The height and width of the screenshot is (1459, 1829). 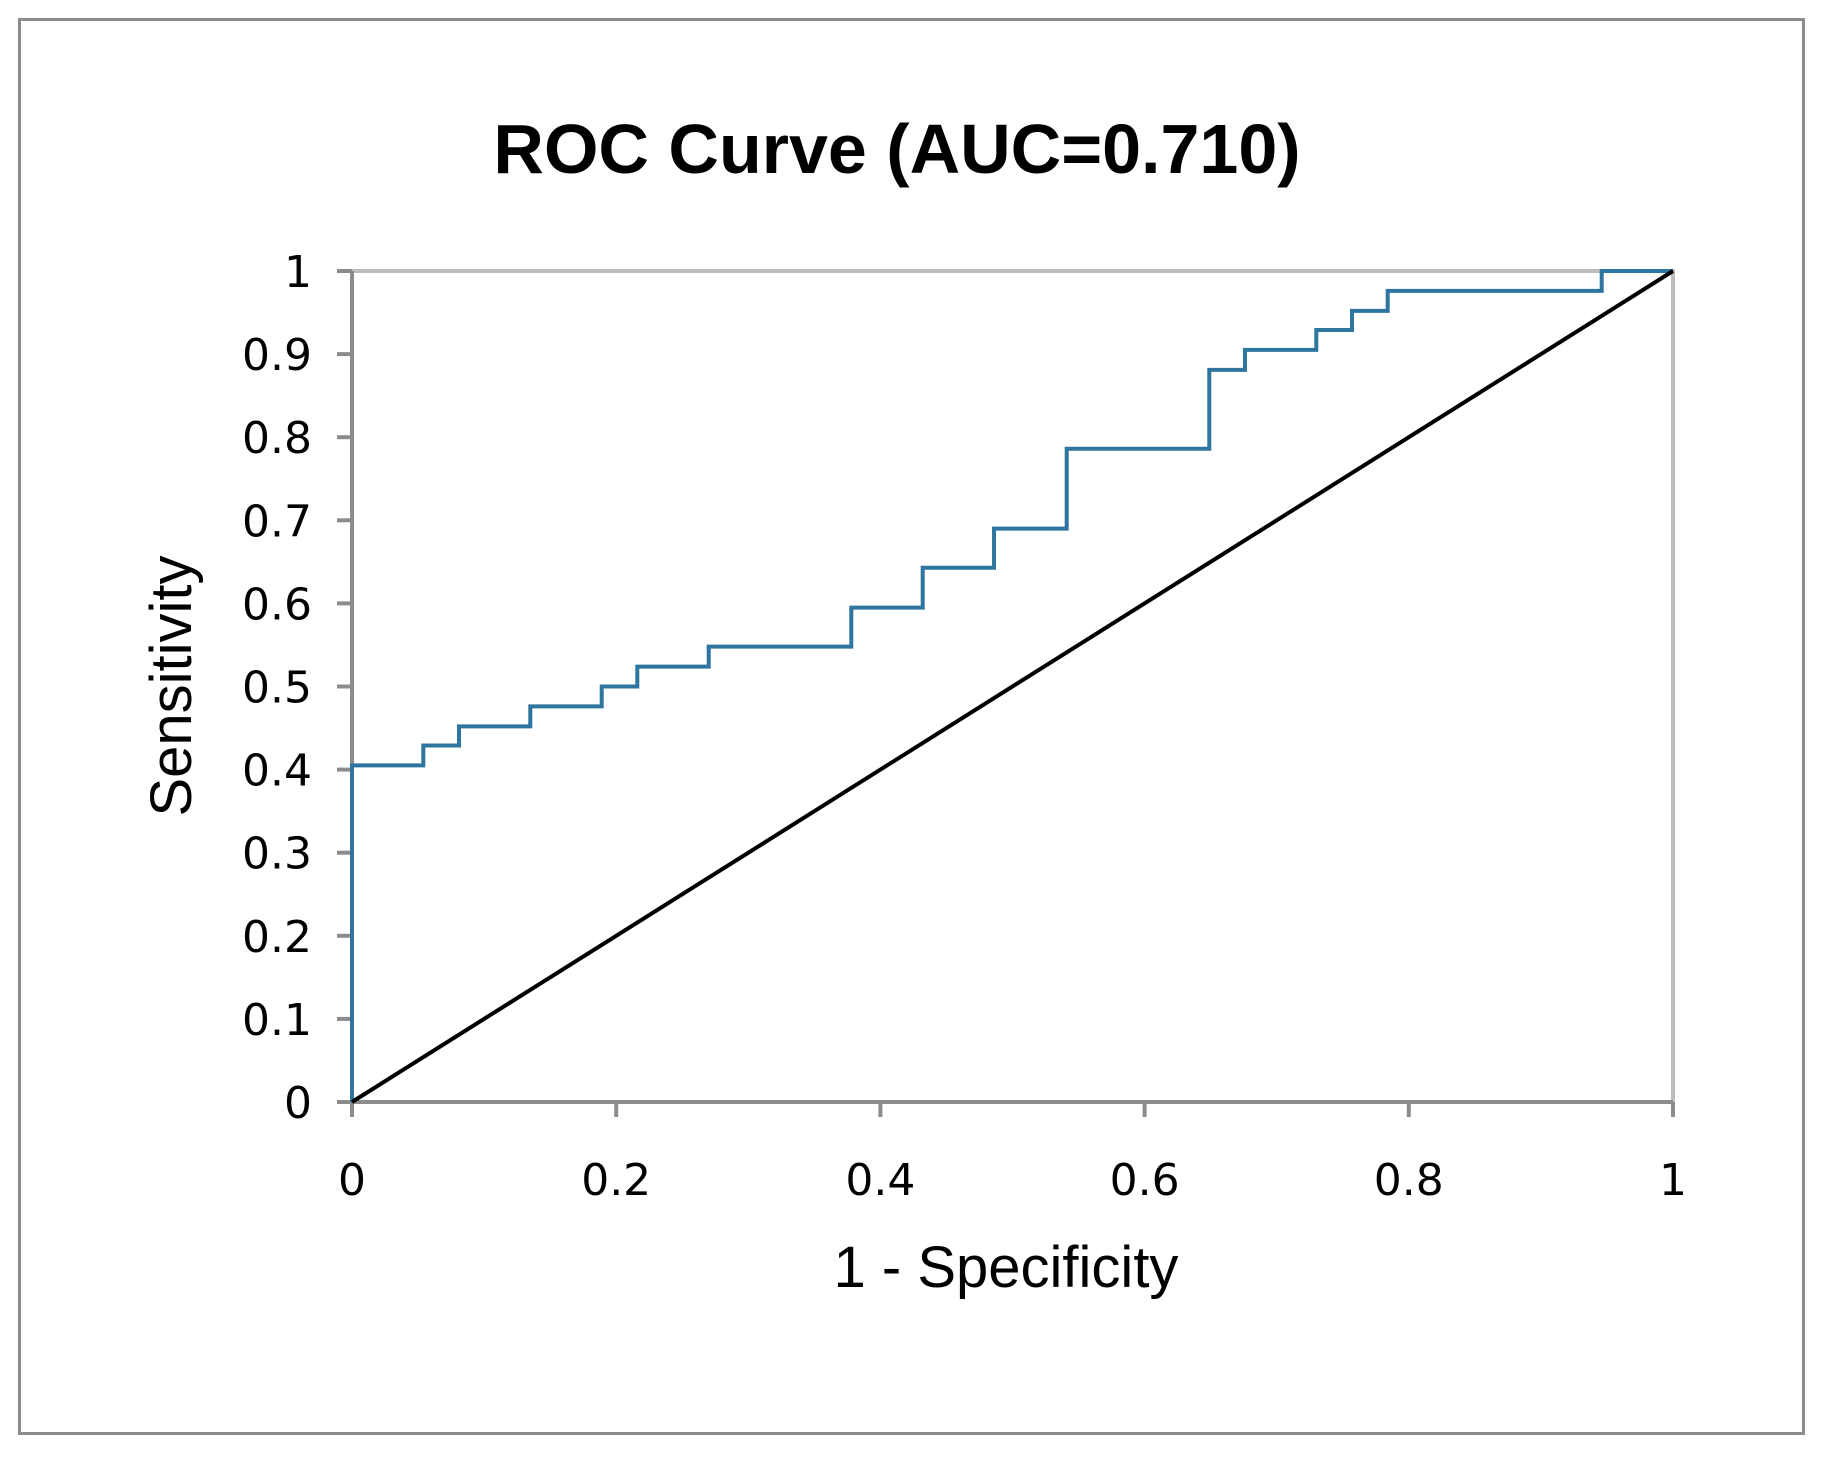 What do you see at coordinates (616, 1180) in the screenshot?
I see `x-tick-label: 0.2` at bounding box center [616, 1180].